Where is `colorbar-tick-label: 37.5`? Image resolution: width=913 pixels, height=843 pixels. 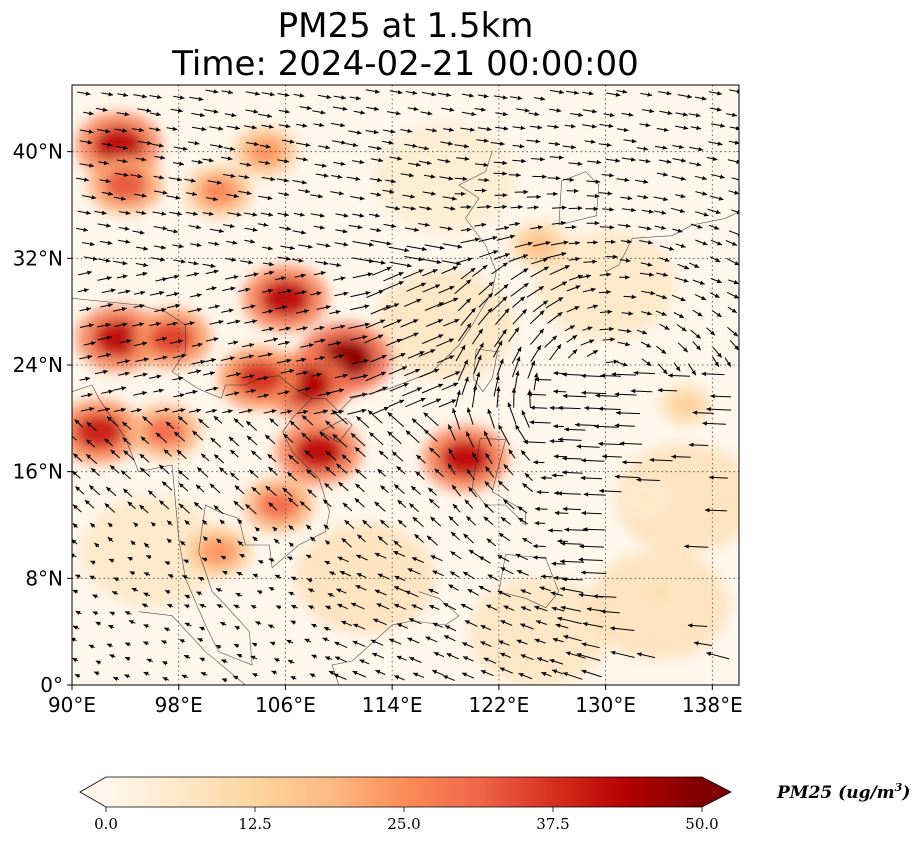
colorbar-tick-label: 37.5 is located at coordinates (552, 824).